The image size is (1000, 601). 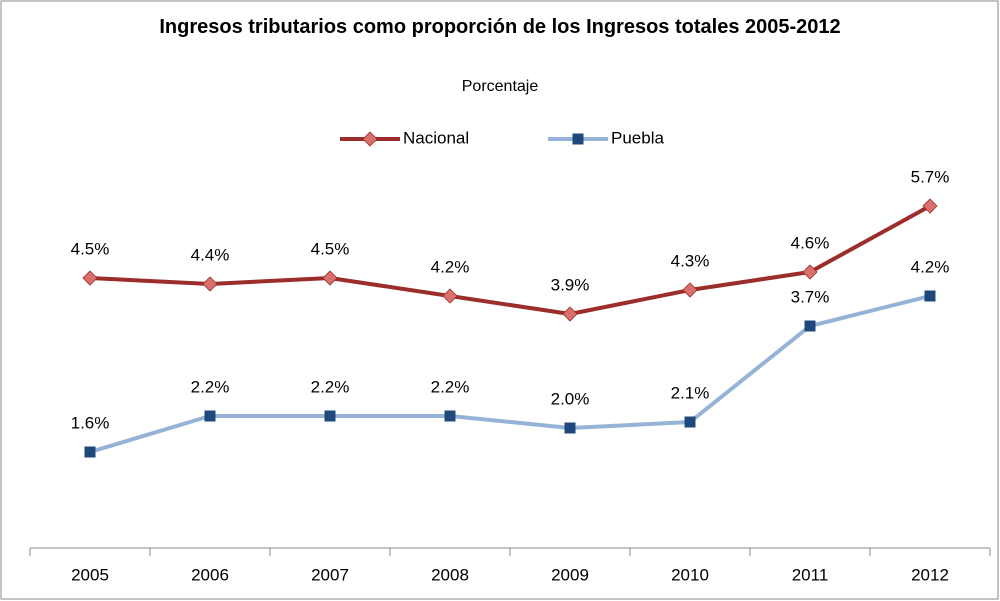 I want to click on data-label: 3.9%, so click(x=570, y=284).